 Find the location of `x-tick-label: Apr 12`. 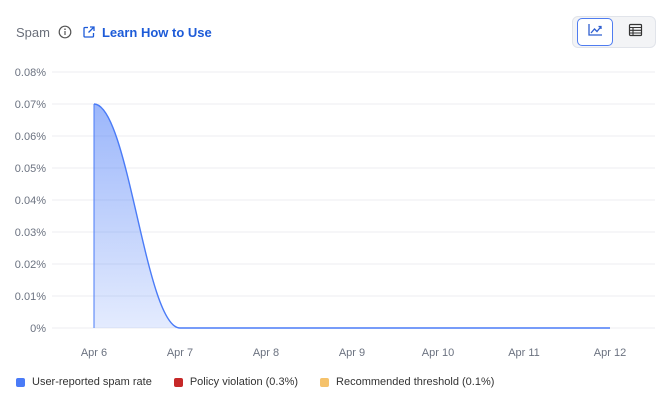

x-tick-label: Apr 12 is located at coordinates (610, 353).